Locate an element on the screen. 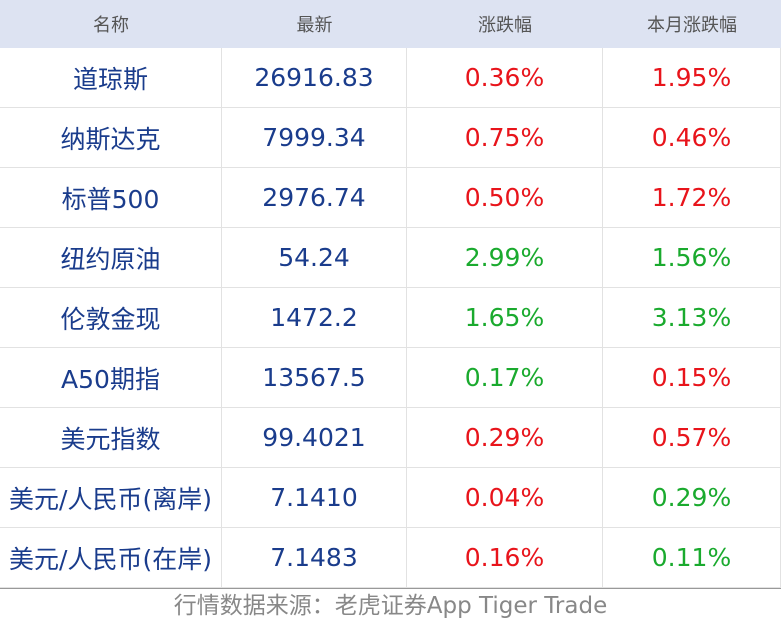 This screenshot has width=781, height=622. name-cell: 纳斯达克 is located at coordinates (111, 138).